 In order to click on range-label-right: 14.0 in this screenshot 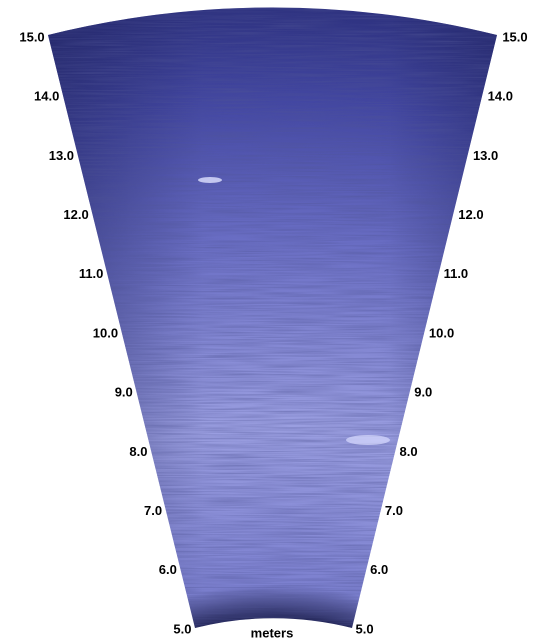, I will do `click(500, 96)`.